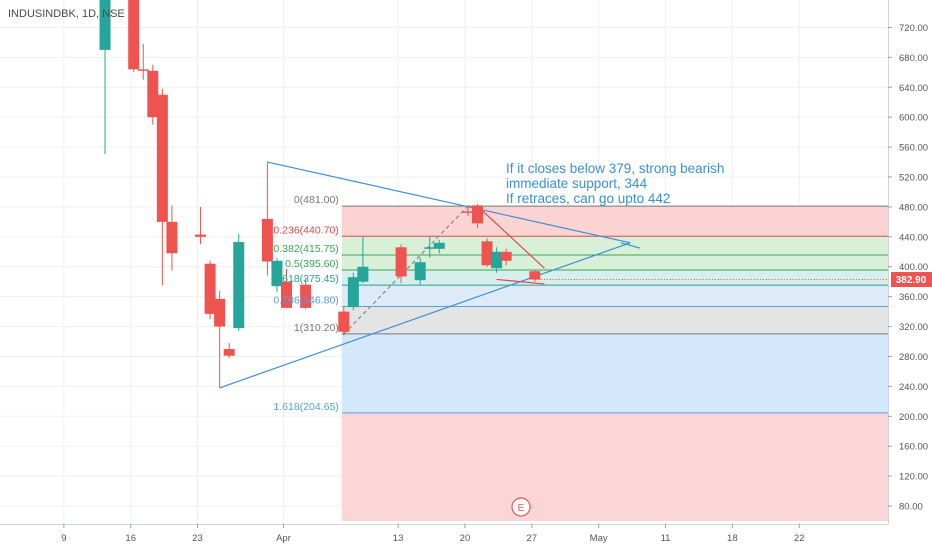 The height and width of the screenshot is (550, 932). What do you see at coordinates (913, 148) in the screenshot?
I see `price-tick-label: 560.00` at bounding box center [913, 148].